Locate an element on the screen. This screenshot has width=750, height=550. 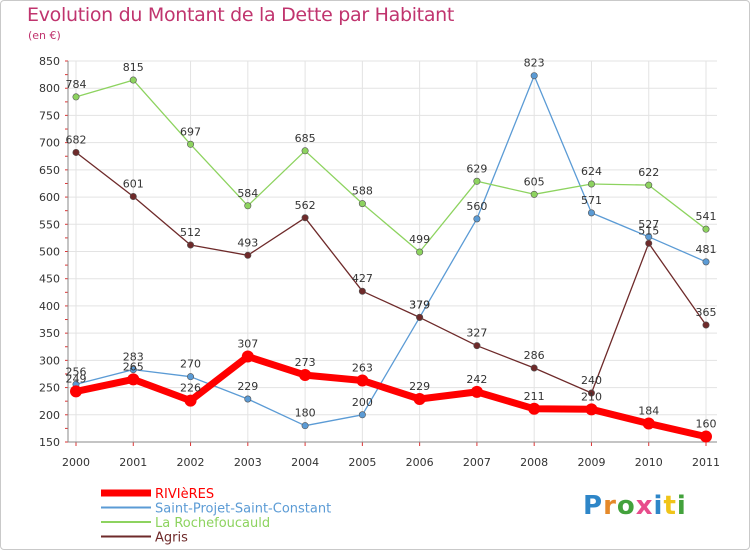
data-label: 242 is located at coordinates (476, 379).